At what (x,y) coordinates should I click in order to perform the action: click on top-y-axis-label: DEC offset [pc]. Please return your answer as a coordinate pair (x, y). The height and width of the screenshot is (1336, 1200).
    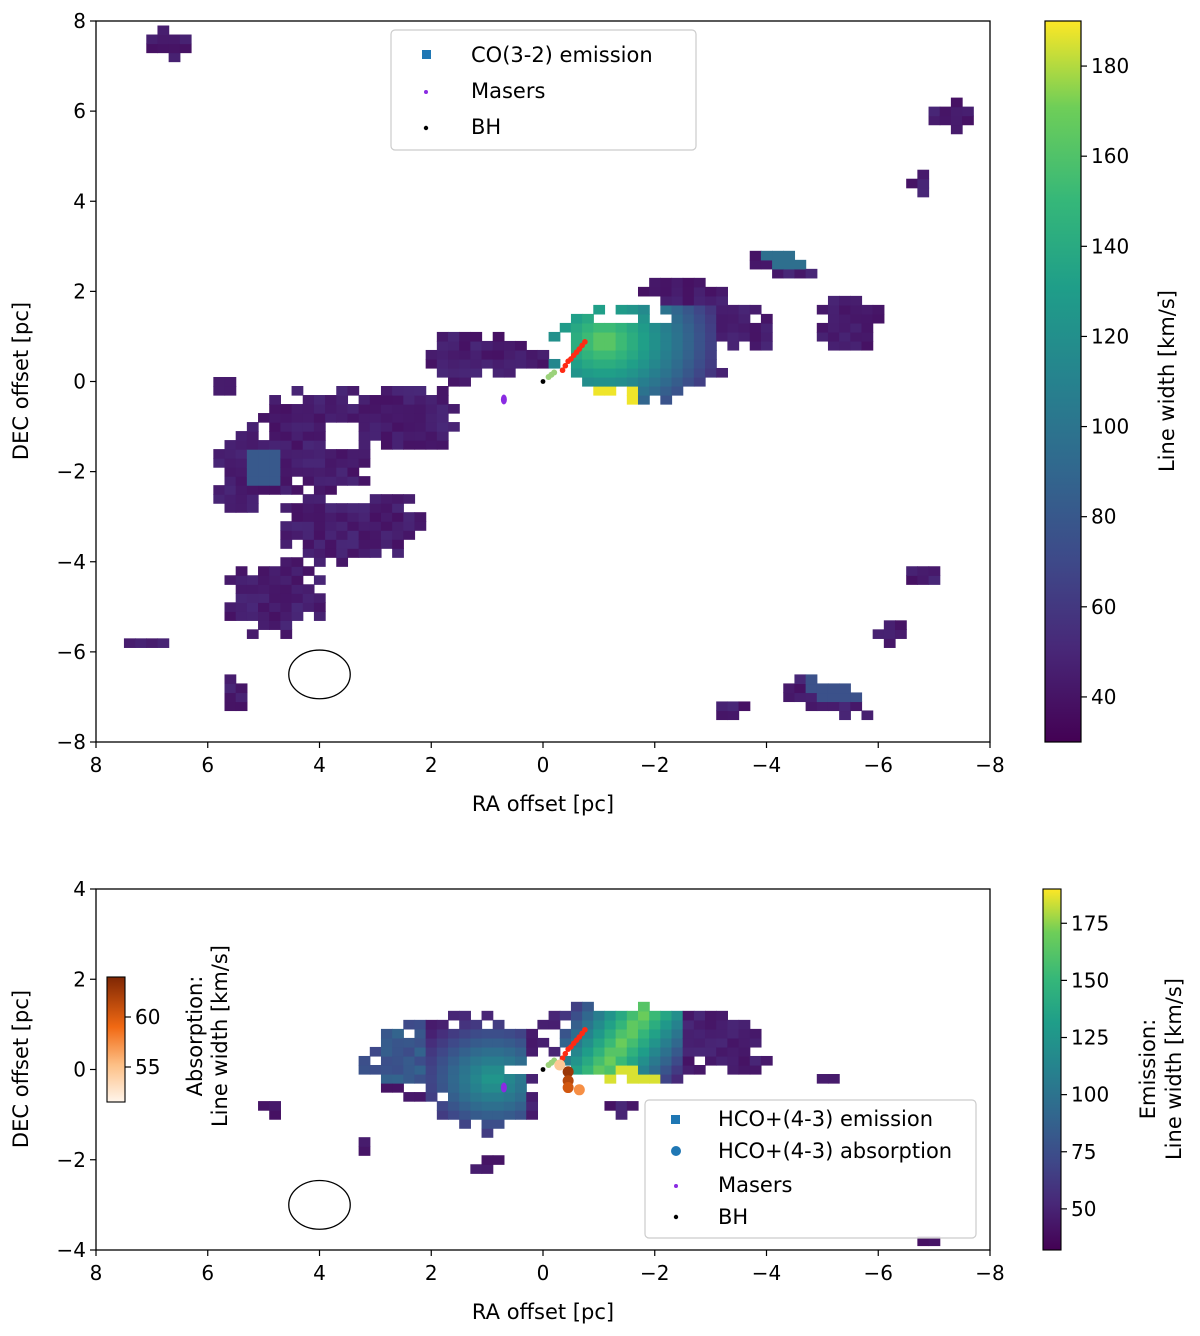
    Looking at the image, I should click on (21, 381).